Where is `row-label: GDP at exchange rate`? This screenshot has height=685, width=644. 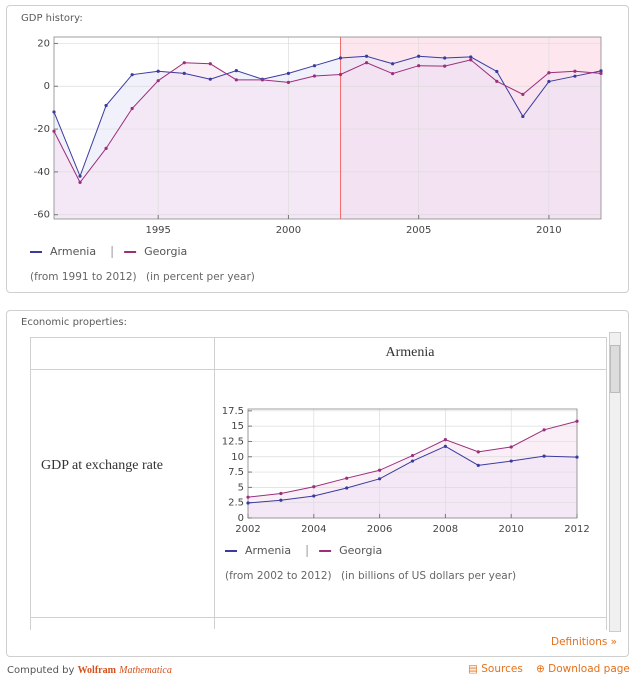
row-label: GDP at exchange rate is located at coordinates (102, 465).